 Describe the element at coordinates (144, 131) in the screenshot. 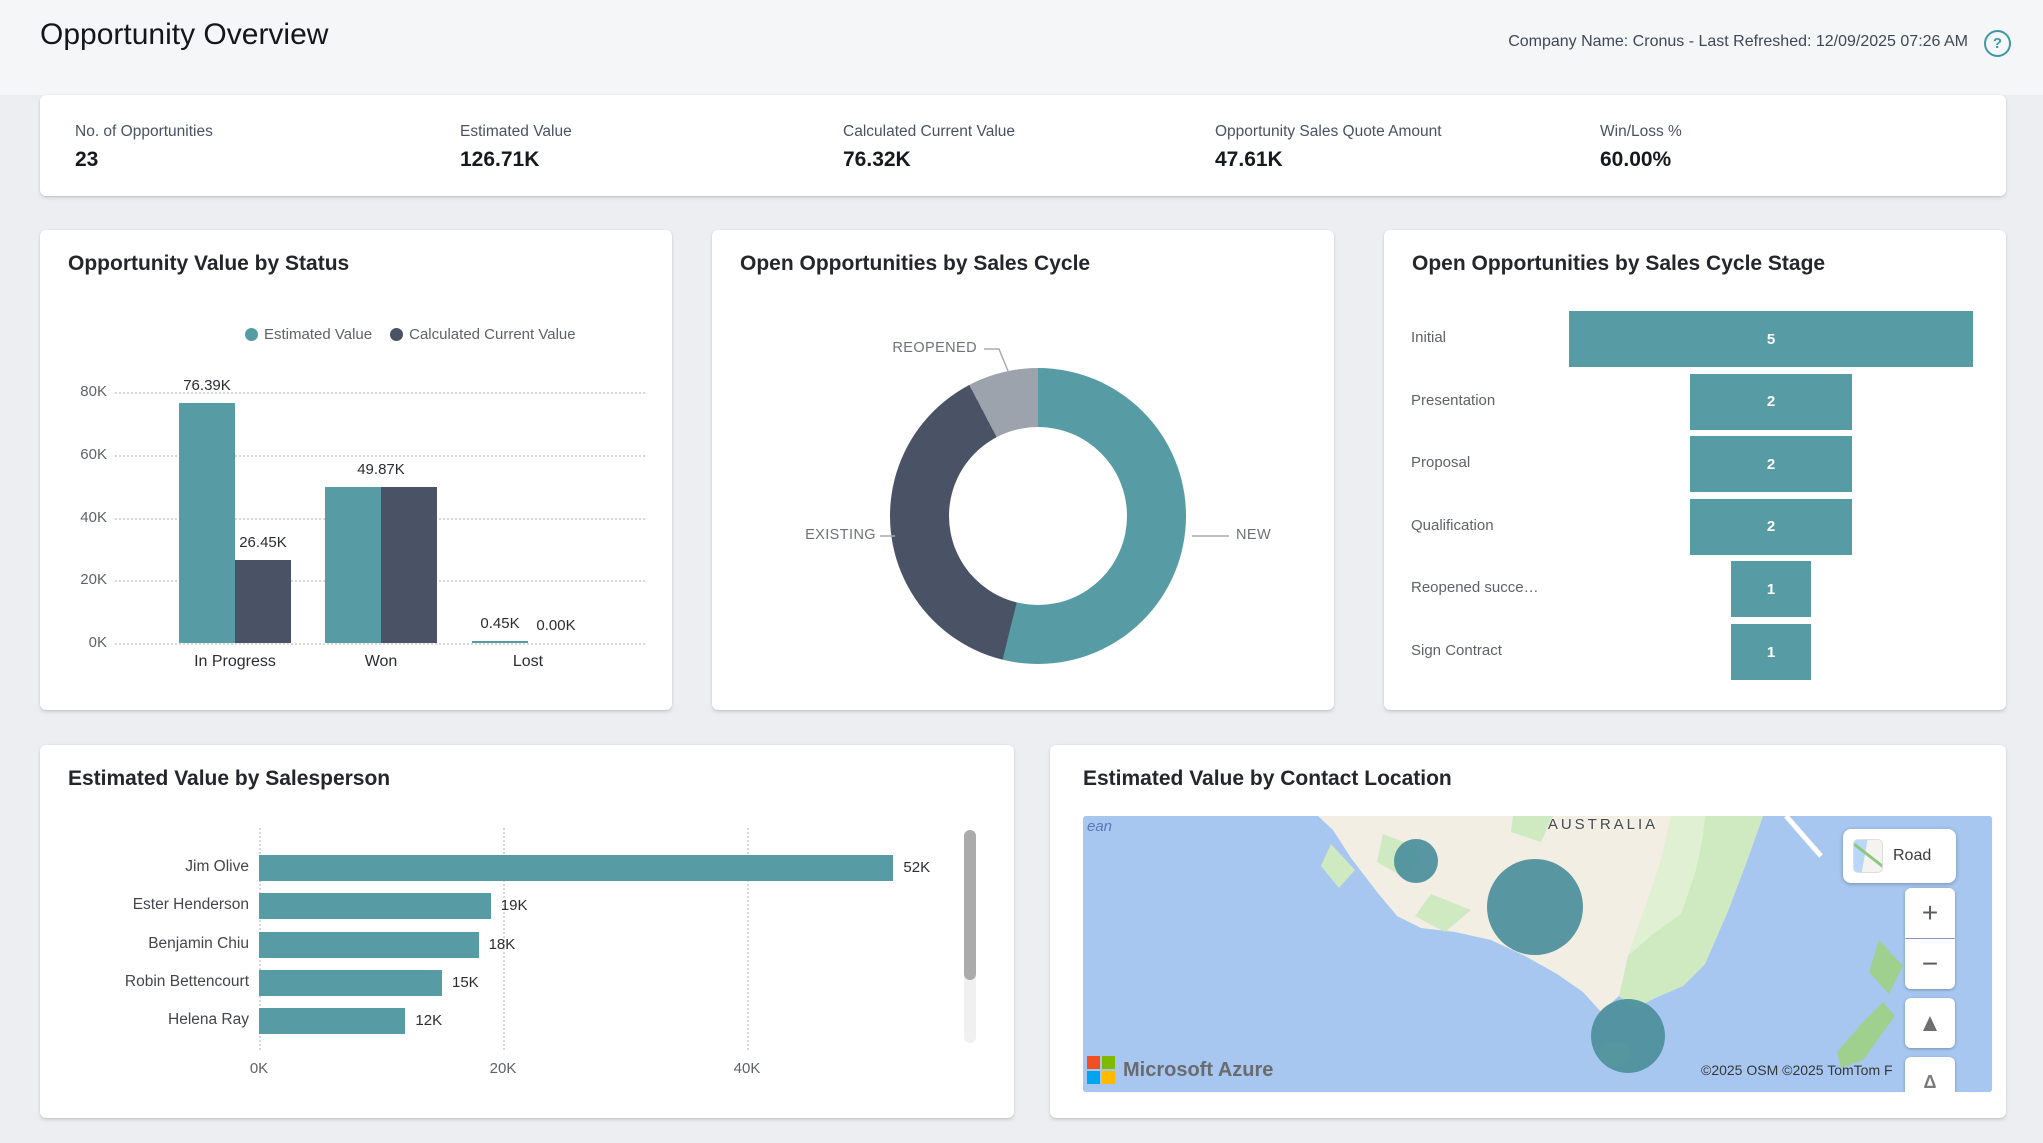

I see `kpi-label: No. of Opportunities` at that location.